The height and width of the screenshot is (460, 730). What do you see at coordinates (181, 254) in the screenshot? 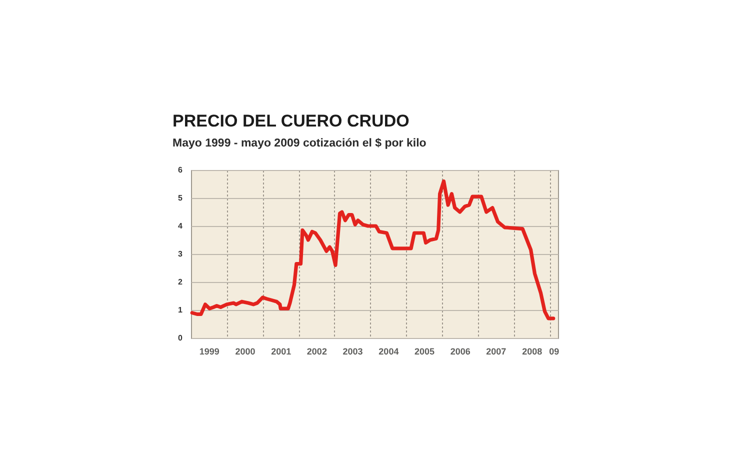
I see `y-tick-label: 3` at bounding box center [181, 254].